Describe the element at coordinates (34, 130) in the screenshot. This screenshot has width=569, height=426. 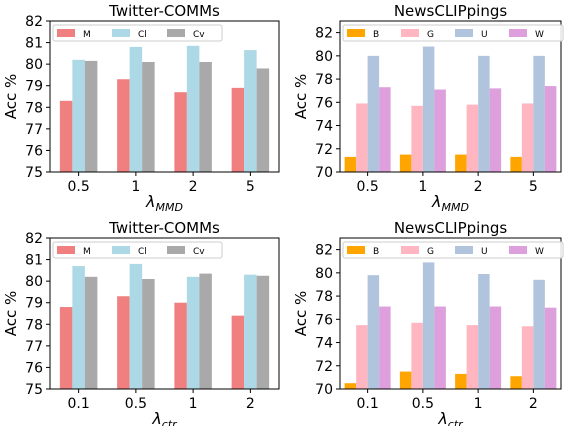
I see `y-tick-label: 77` at that location.